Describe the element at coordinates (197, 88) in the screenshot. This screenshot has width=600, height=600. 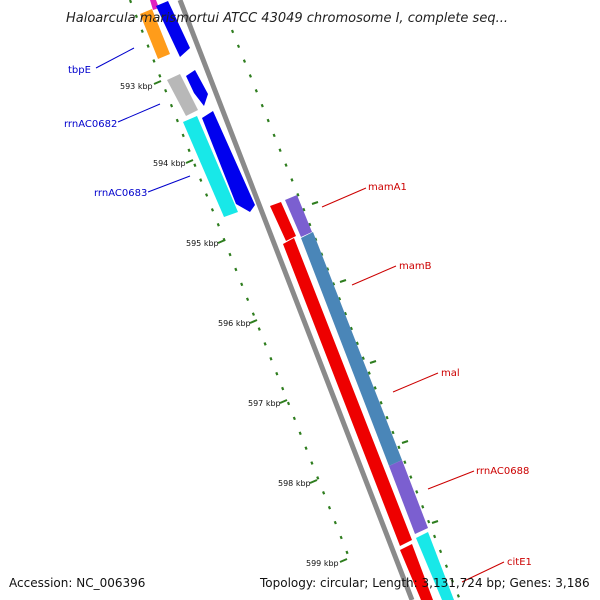
I see `feature-blue-mid` at that location.